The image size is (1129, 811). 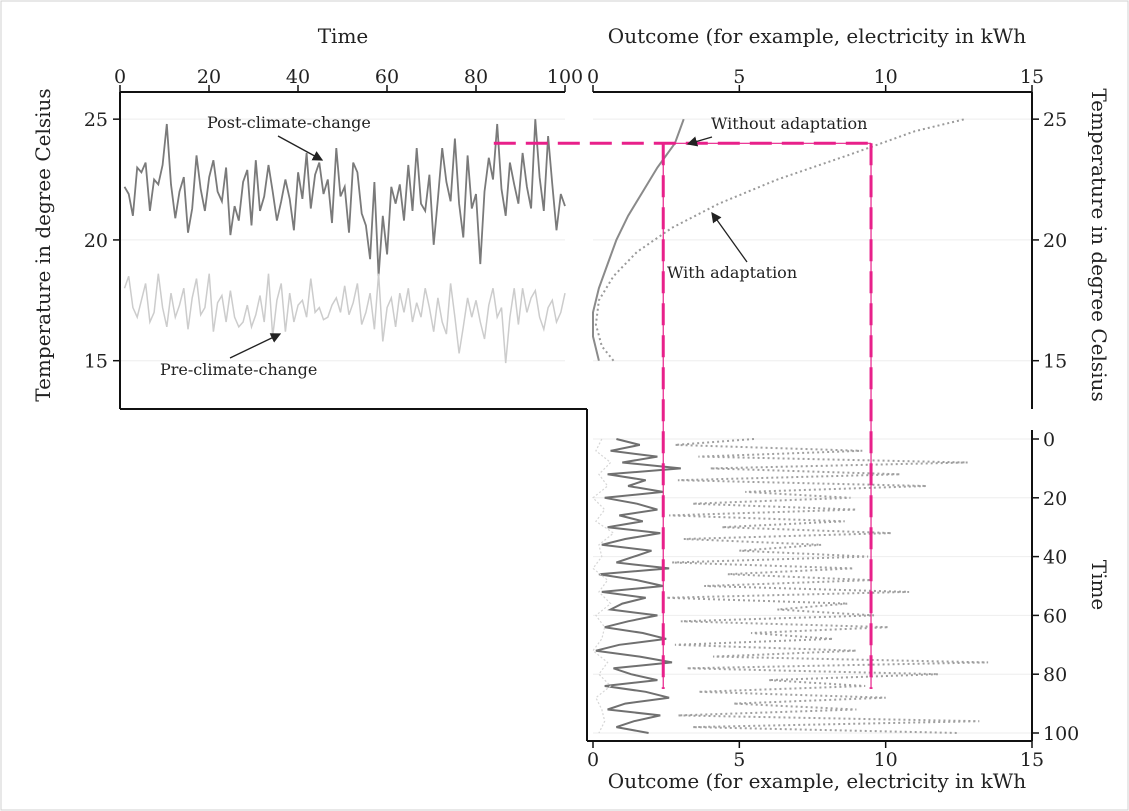 What do you see at coordinates (344, 318) in the screenshot?
I see `pre-climate-change-line` at bounding box center [344, 318].